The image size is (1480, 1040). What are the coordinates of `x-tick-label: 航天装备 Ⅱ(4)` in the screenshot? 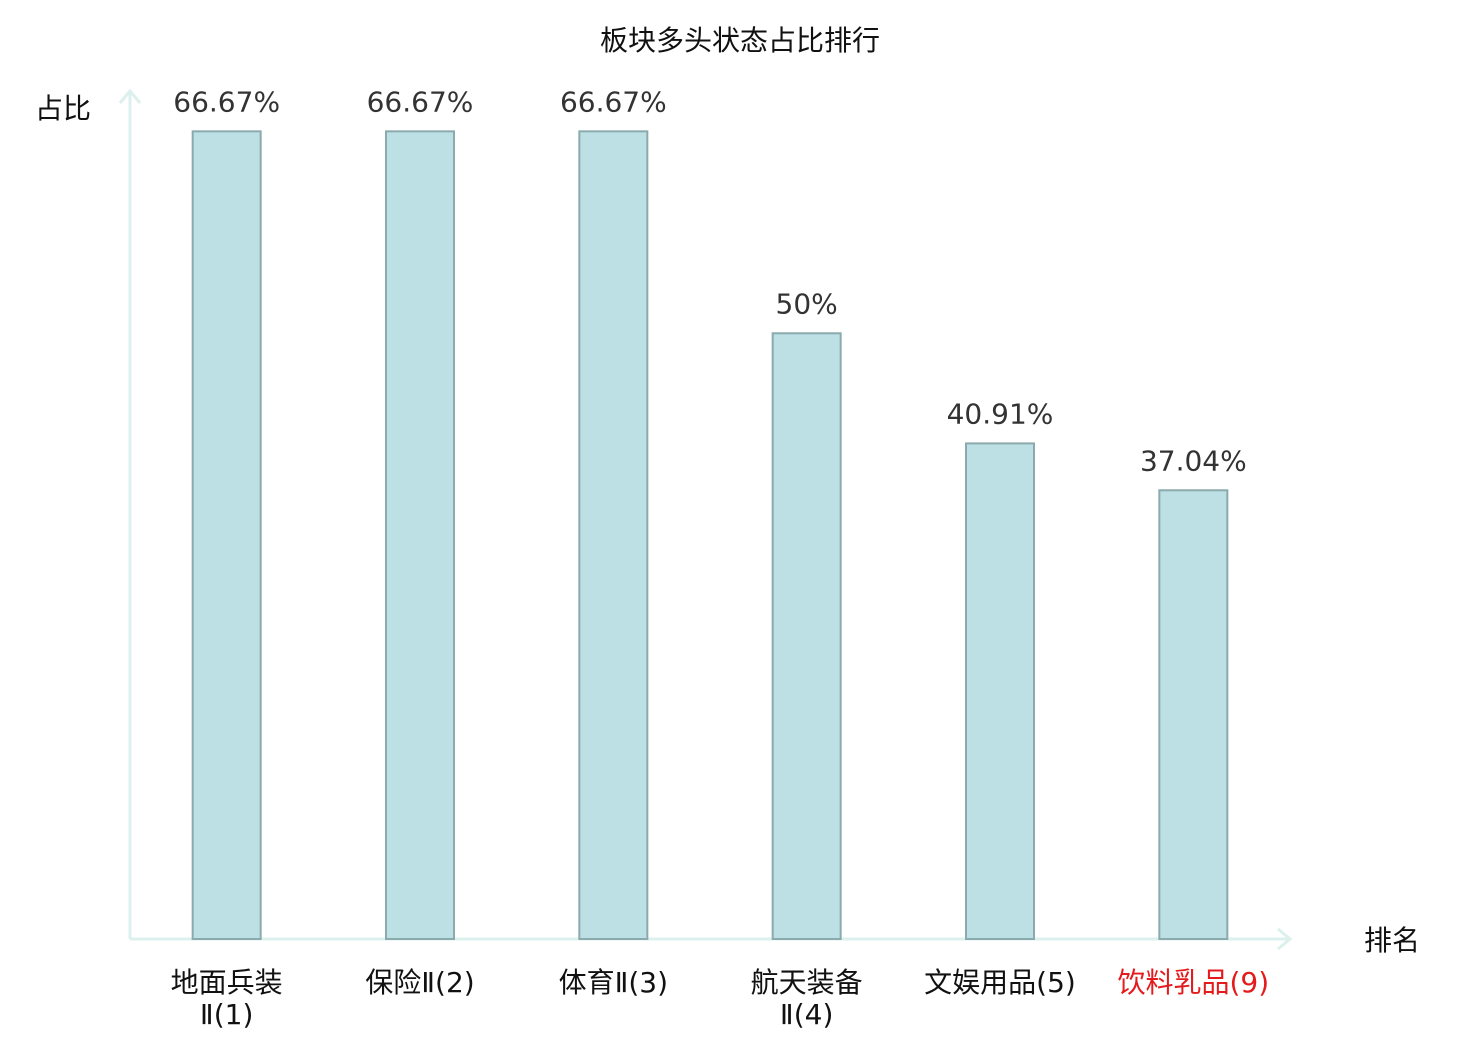 It's located at (806, 998).